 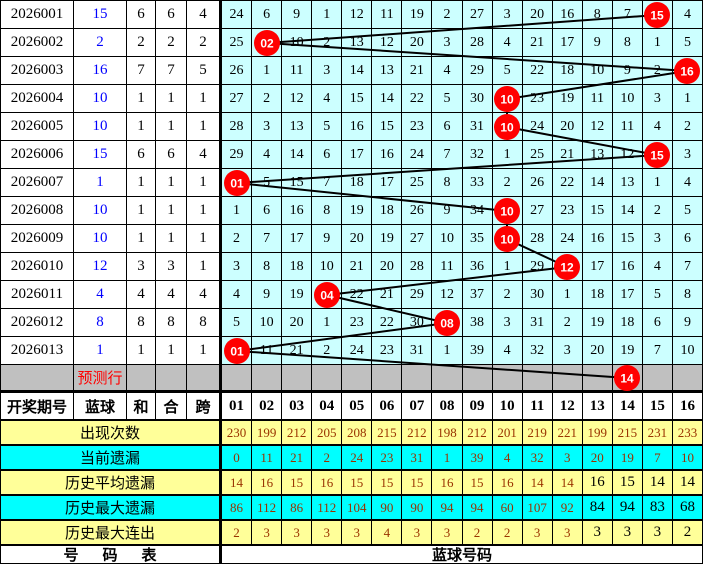 I want to click on prediction-row-left: 预测行, so click(x=110, y=378).